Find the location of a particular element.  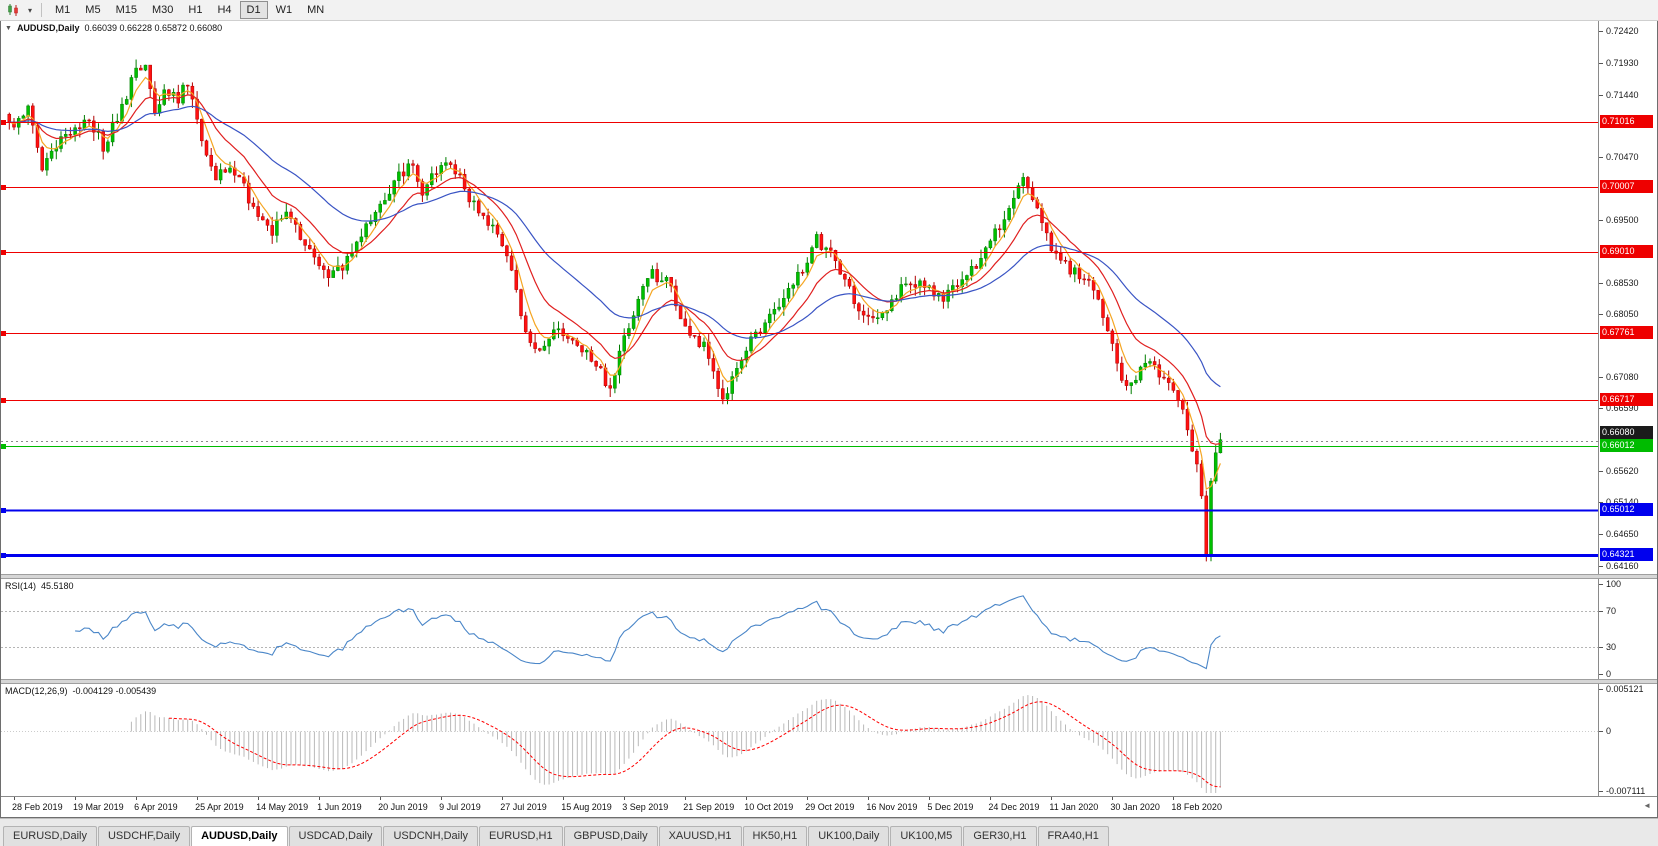

date-label: 29 Oct 2019 is located at coordinates (830, 807).